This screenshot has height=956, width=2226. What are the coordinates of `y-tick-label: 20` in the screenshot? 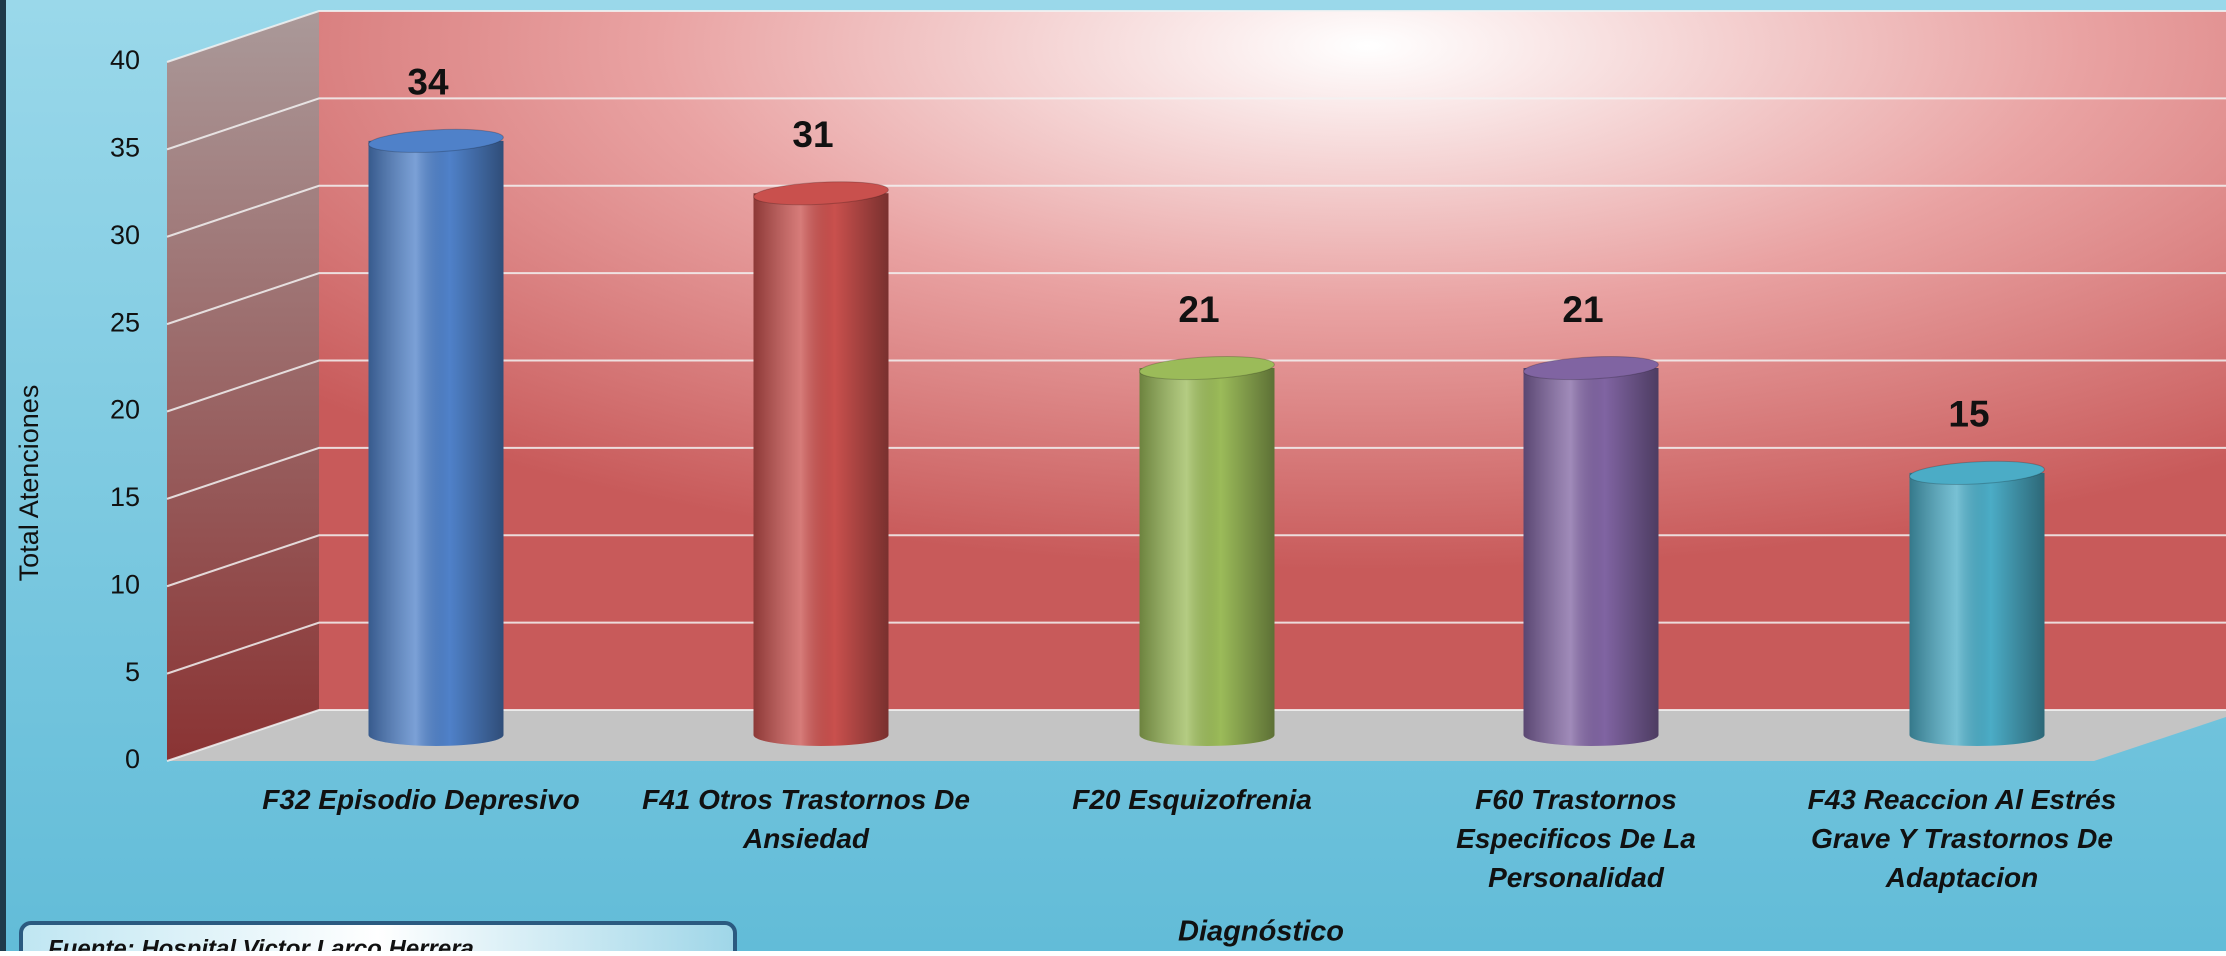 It's located at (125, 410).